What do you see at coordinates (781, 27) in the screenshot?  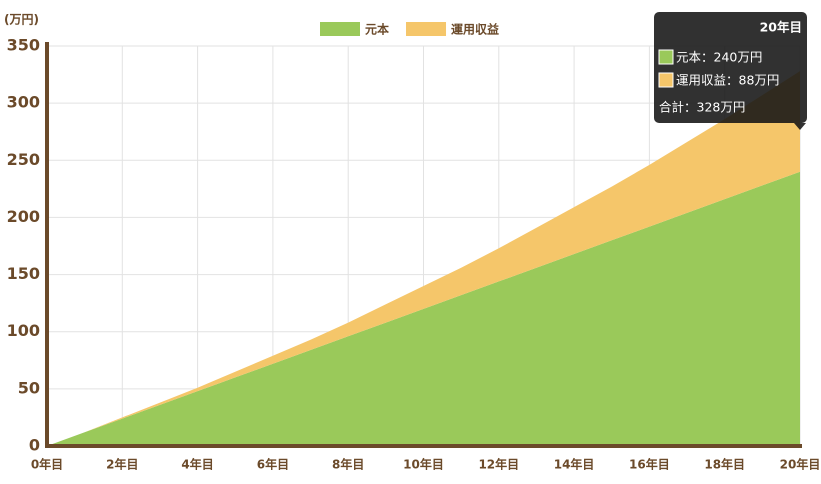 I see `tooltip-title: 20年目` at bounding box center [781, 27].